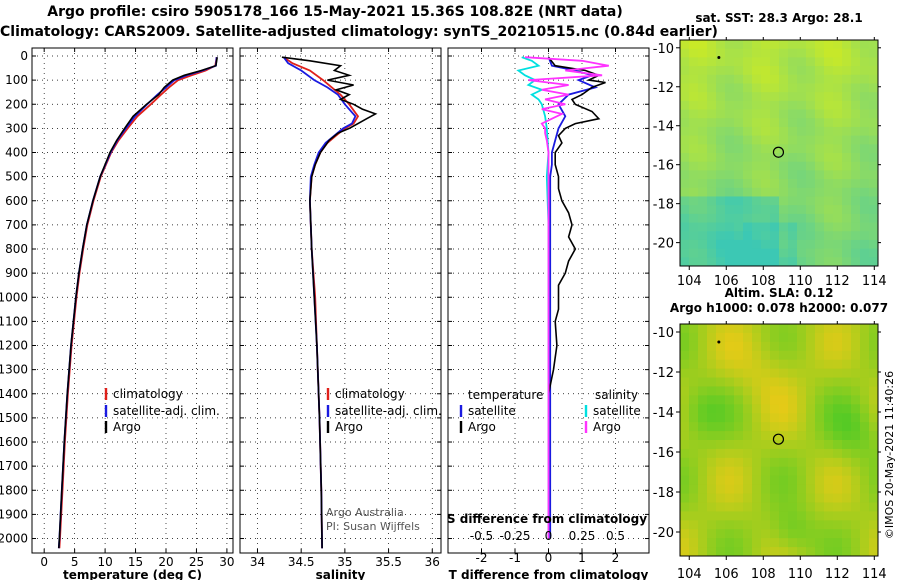 This screenshot has width=900, height=580. Describe the element at coordinates (349, 427) in the screenshot. I see `legend-argo-label: Argo` at that location.